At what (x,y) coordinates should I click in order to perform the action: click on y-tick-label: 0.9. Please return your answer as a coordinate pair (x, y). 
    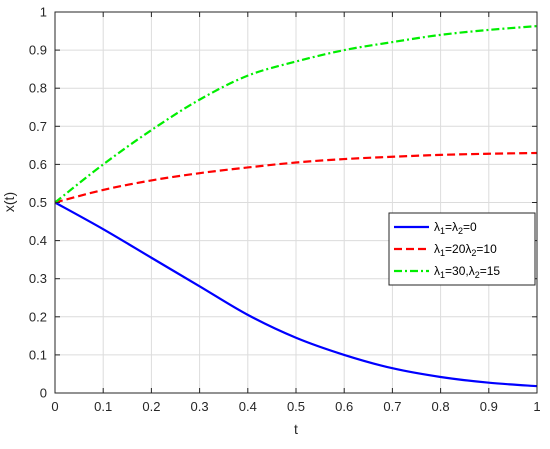
    Looking at the image, I should click on (38, 50).